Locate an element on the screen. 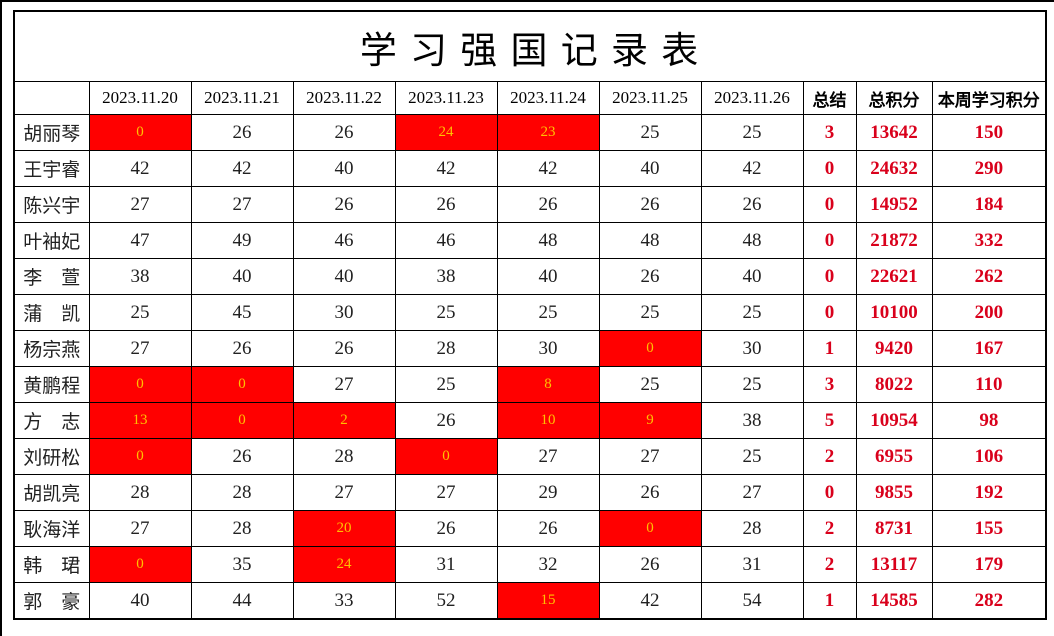 Image resolution: width=1054 pixels, height=636 pixels. week-score-cell: 179 is located at coordinates (989, 564).